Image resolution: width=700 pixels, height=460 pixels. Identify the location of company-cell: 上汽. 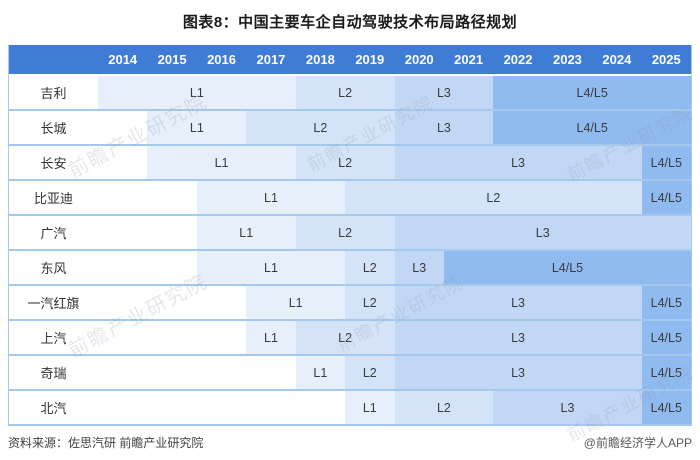
(53, 337).